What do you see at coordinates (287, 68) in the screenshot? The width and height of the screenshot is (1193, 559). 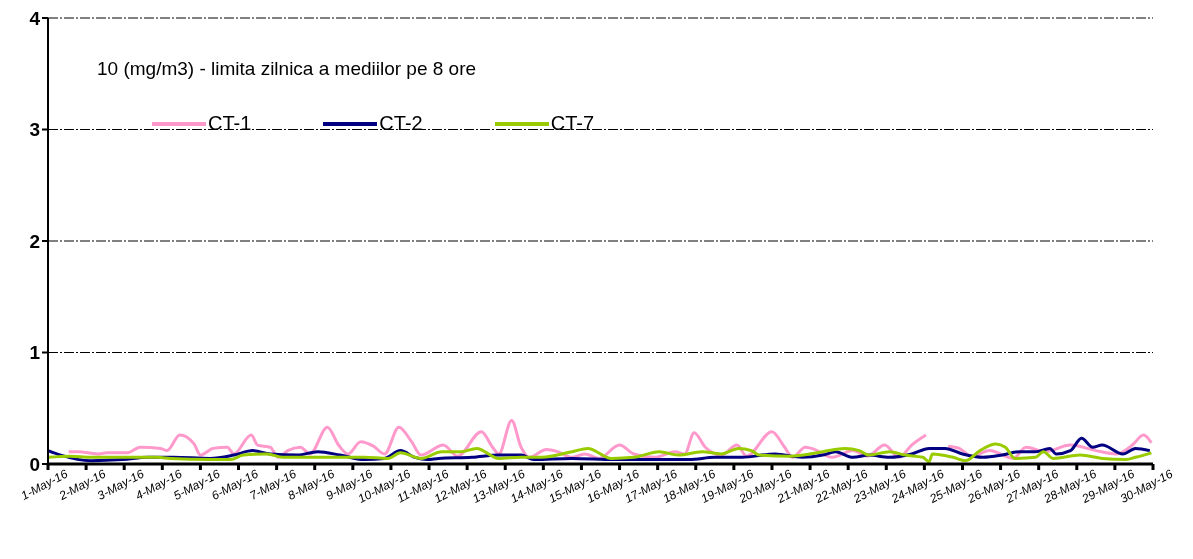 I see `annotation: 10 (mg/m3) - limita zilnica a mediilor pe 8 ore` at bounding box center [287, 68].